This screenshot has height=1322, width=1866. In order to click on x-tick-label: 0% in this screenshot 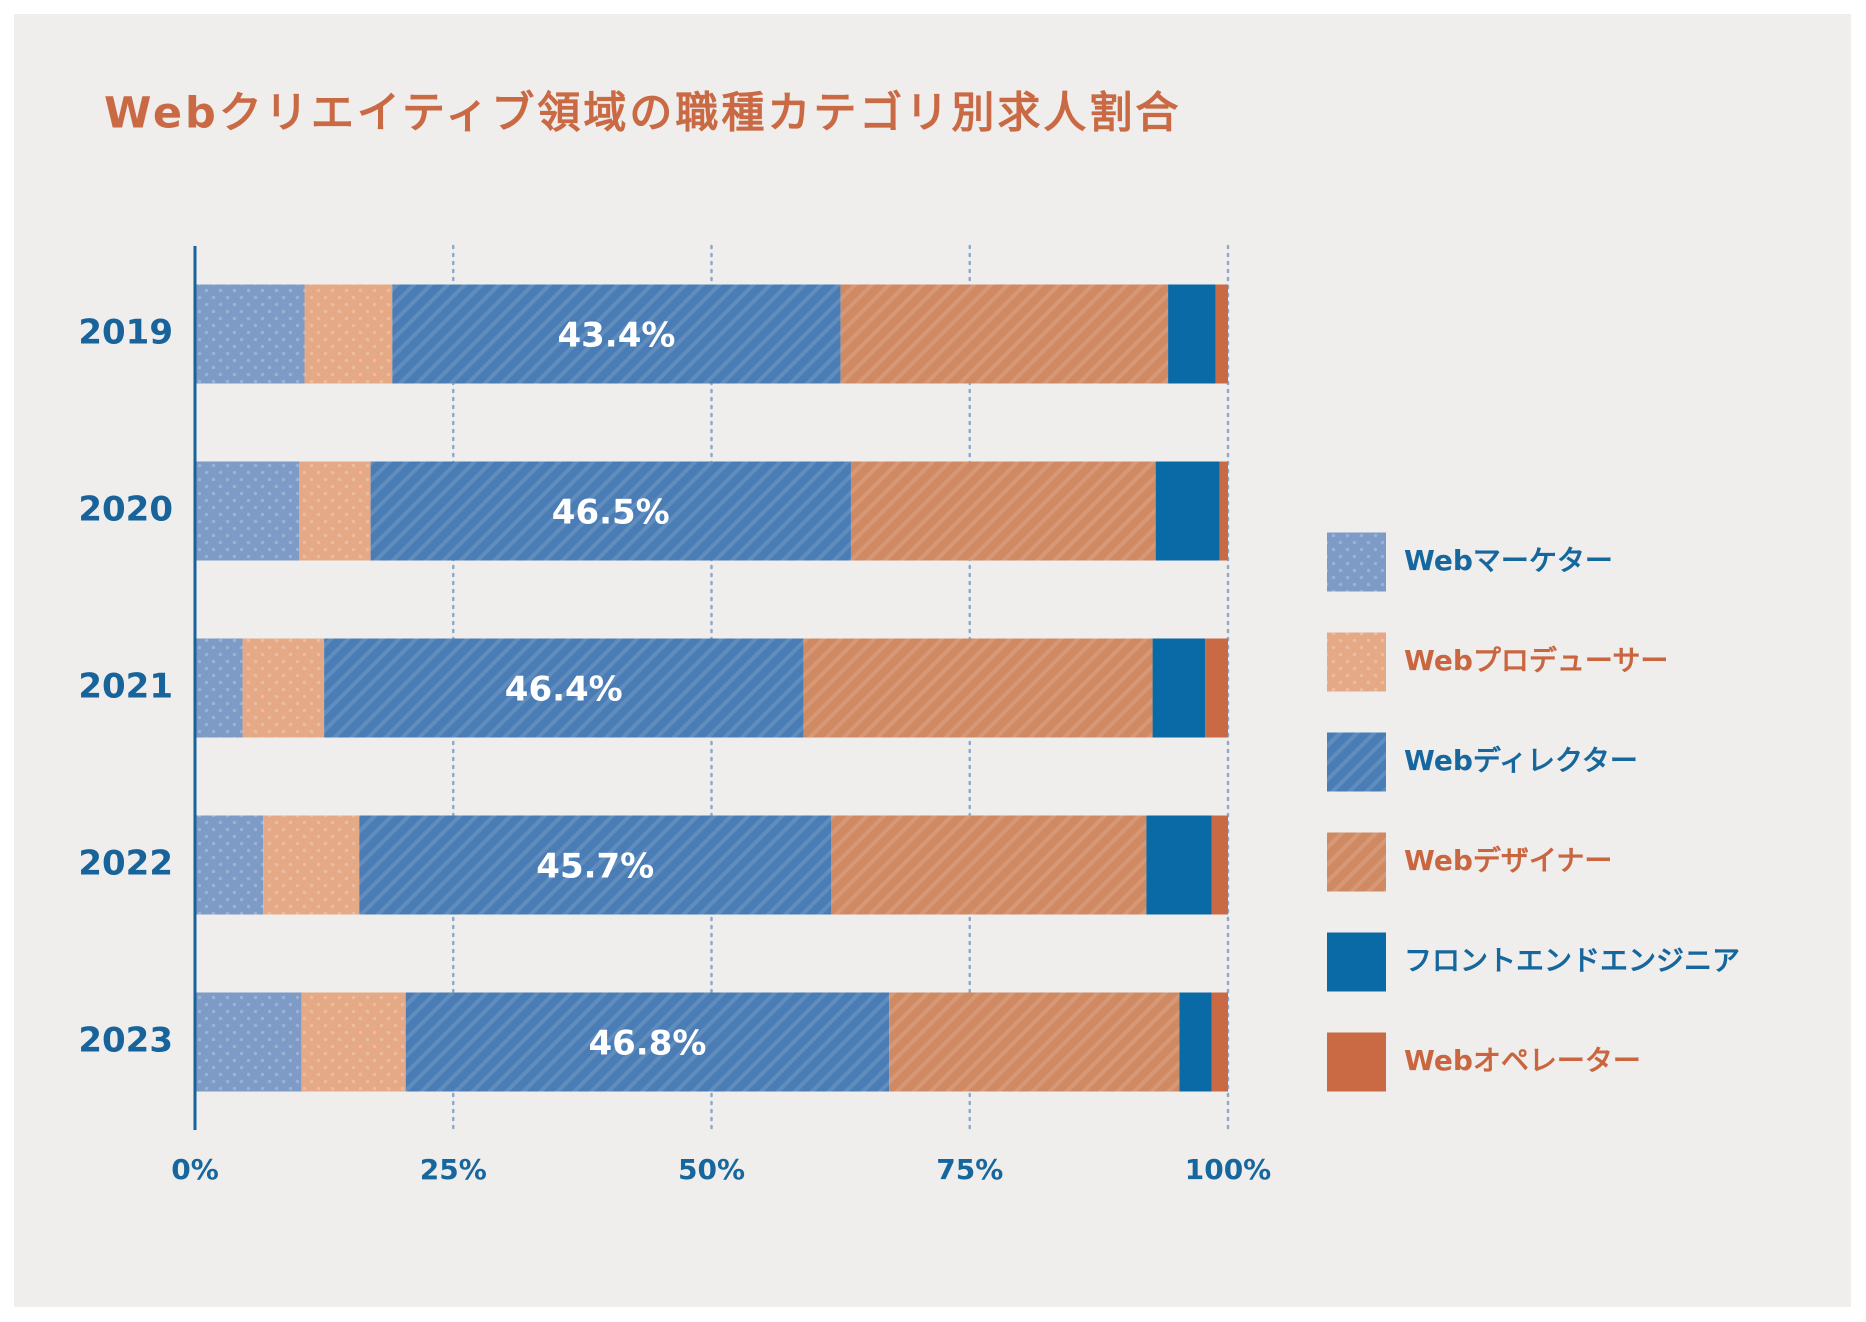, I will do `click(195, 1169)`.